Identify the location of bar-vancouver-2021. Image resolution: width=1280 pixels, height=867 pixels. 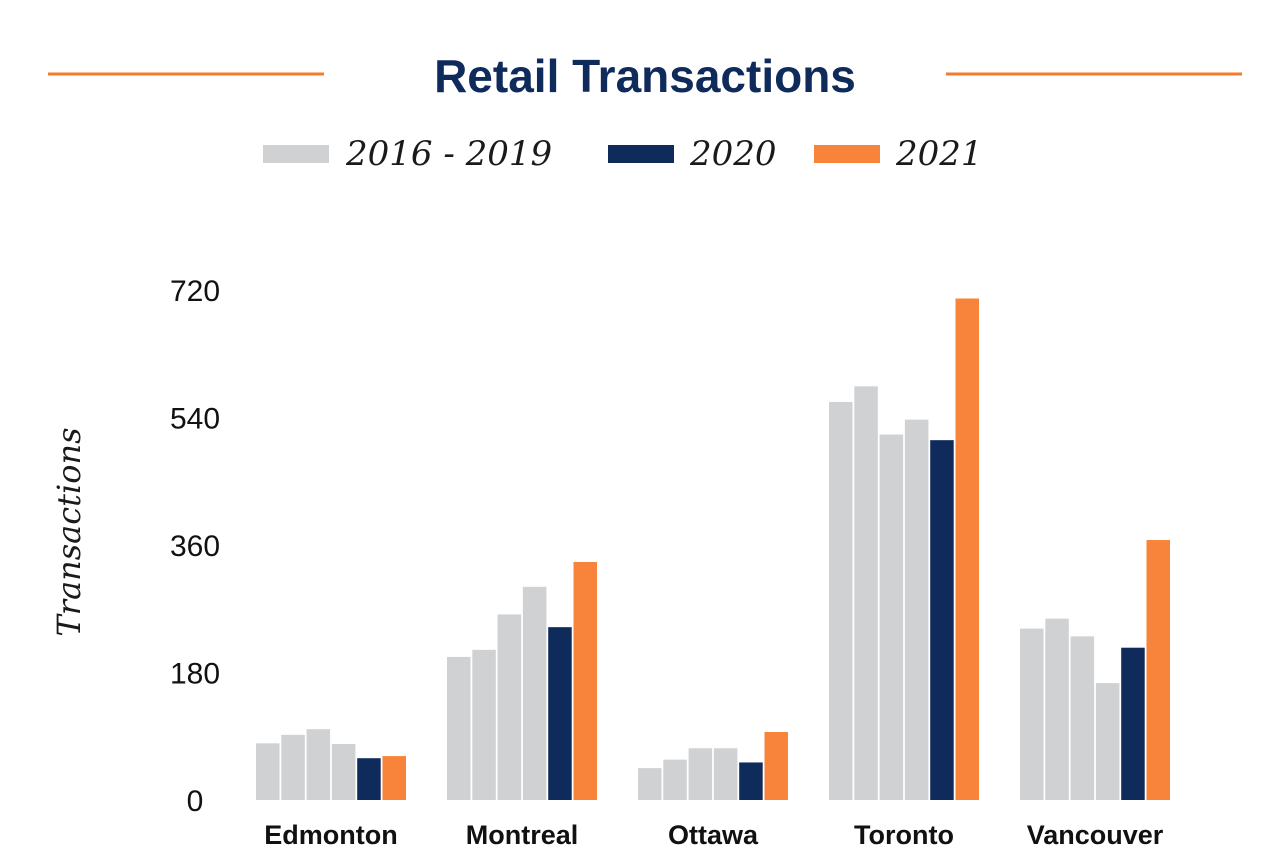
(1158, 670).